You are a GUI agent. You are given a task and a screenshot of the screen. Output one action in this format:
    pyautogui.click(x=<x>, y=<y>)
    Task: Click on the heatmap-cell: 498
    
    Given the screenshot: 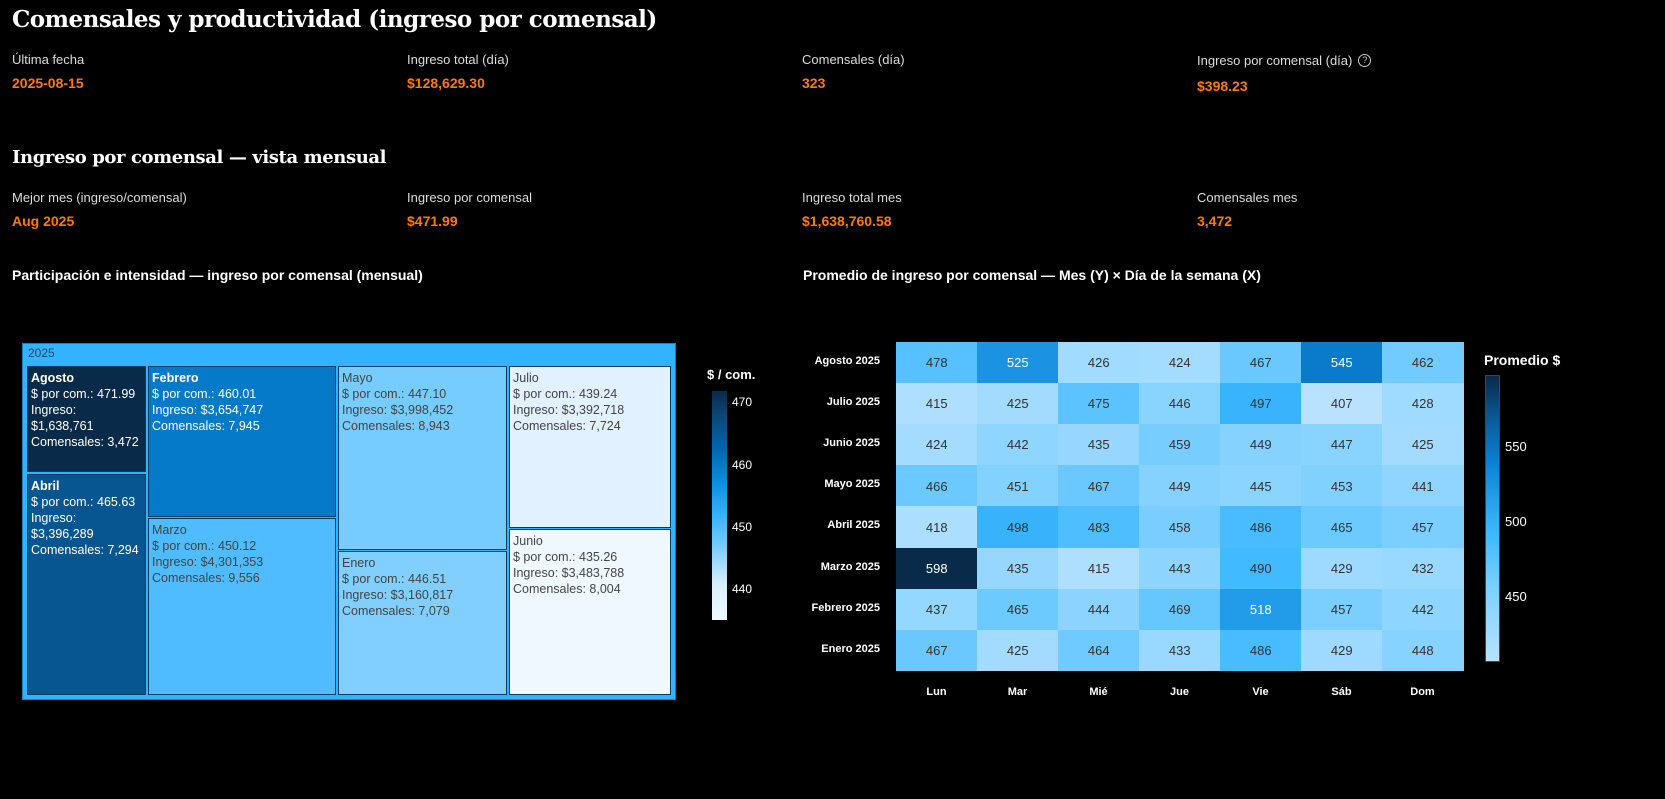 What is the action you would take?
    pyautogui.click(x=1018, y=527)
    